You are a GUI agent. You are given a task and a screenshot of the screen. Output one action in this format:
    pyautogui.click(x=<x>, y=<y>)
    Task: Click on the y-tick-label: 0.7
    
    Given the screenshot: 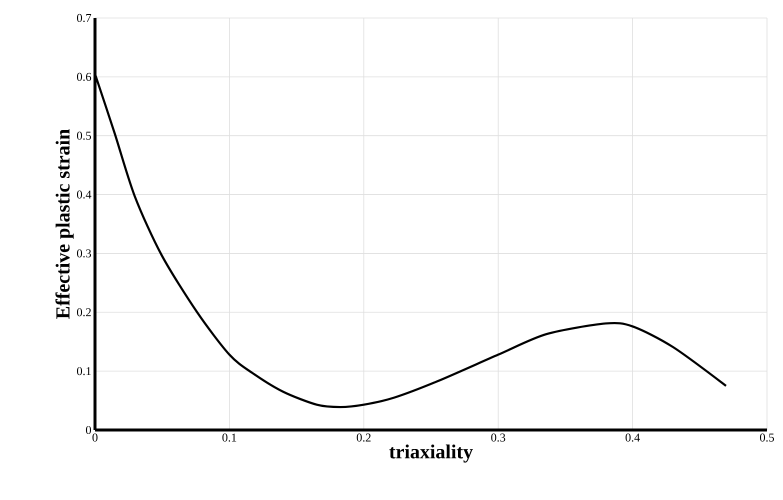 What is the action you would take?
    pyautogui.click(x=84, y=18)
    